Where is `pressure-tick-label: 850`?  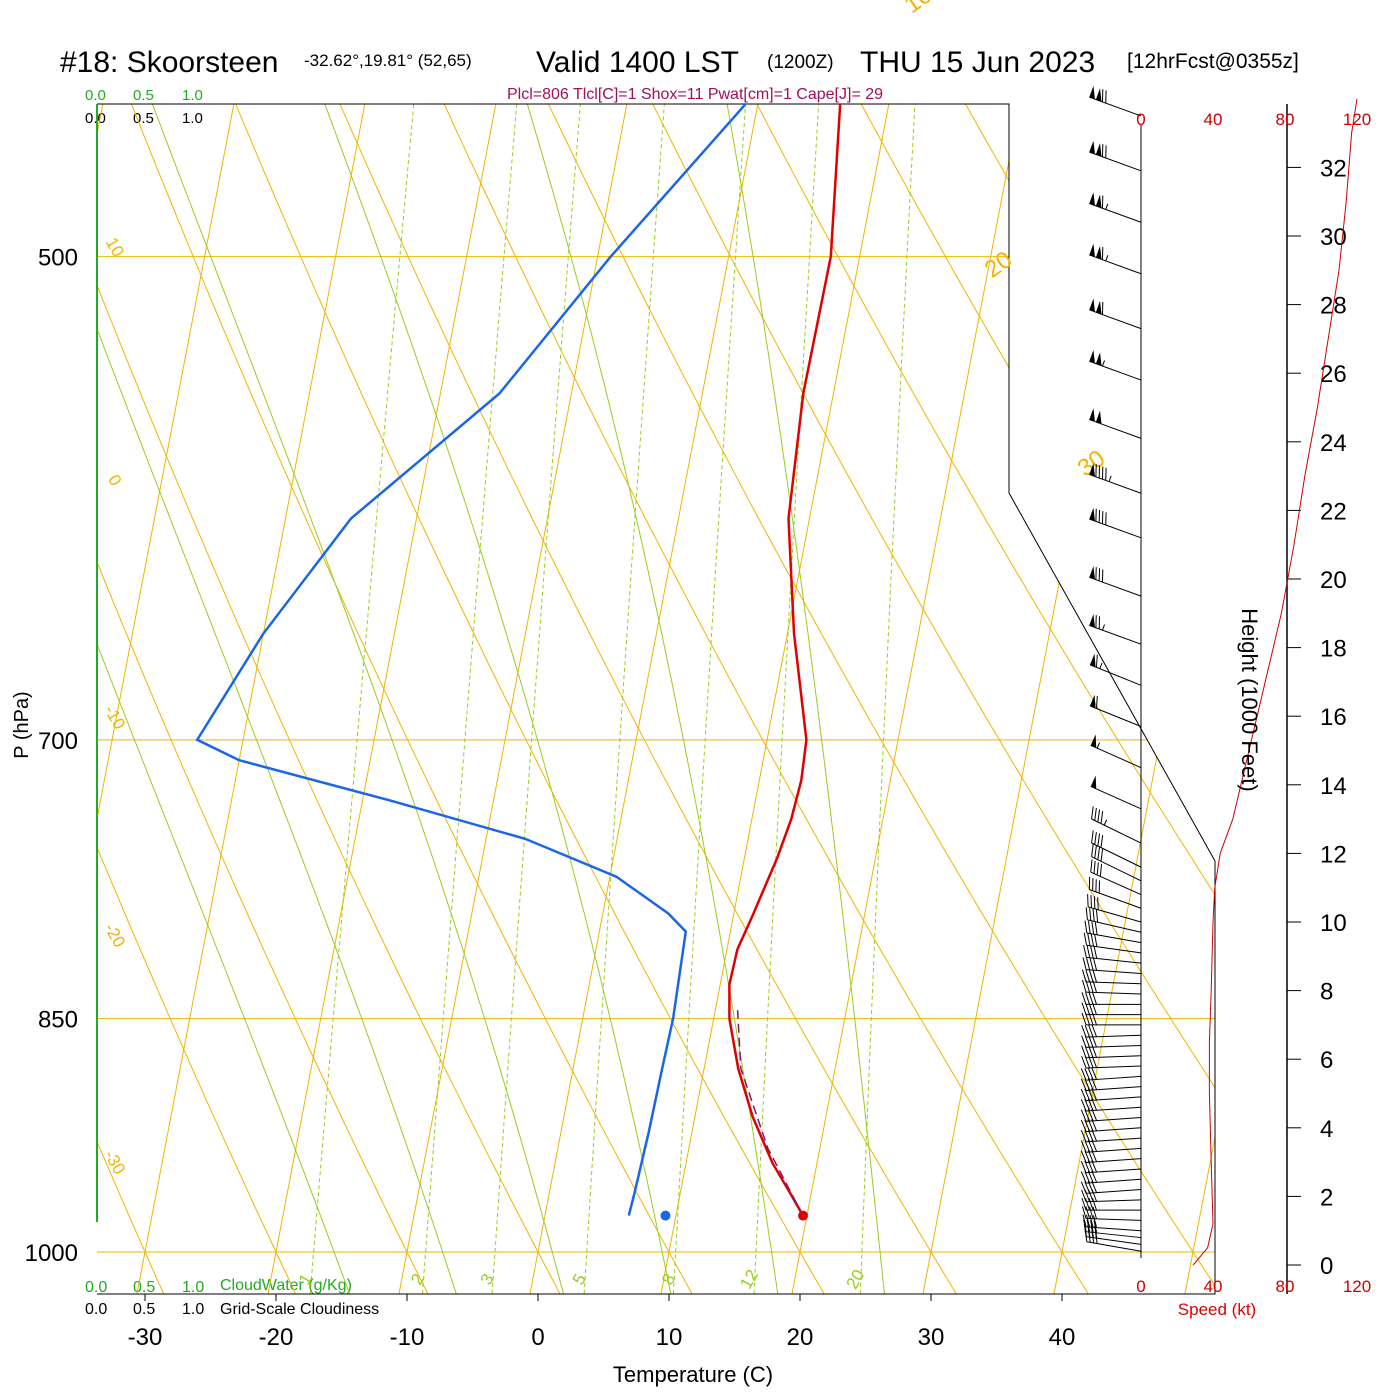
pressure-tick-label: 850 is located at coordinates (58, 1020).